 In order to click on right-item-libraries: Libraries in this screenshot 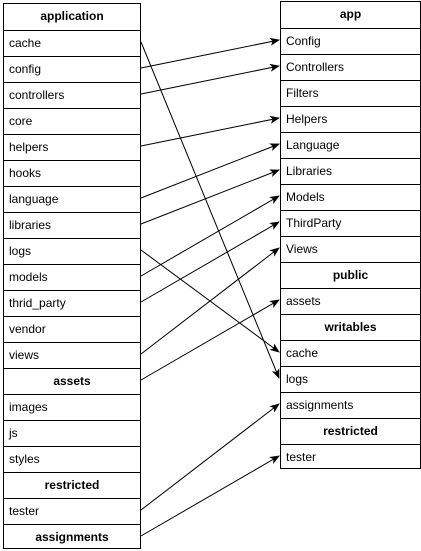, I will do `click(350, 171)`.